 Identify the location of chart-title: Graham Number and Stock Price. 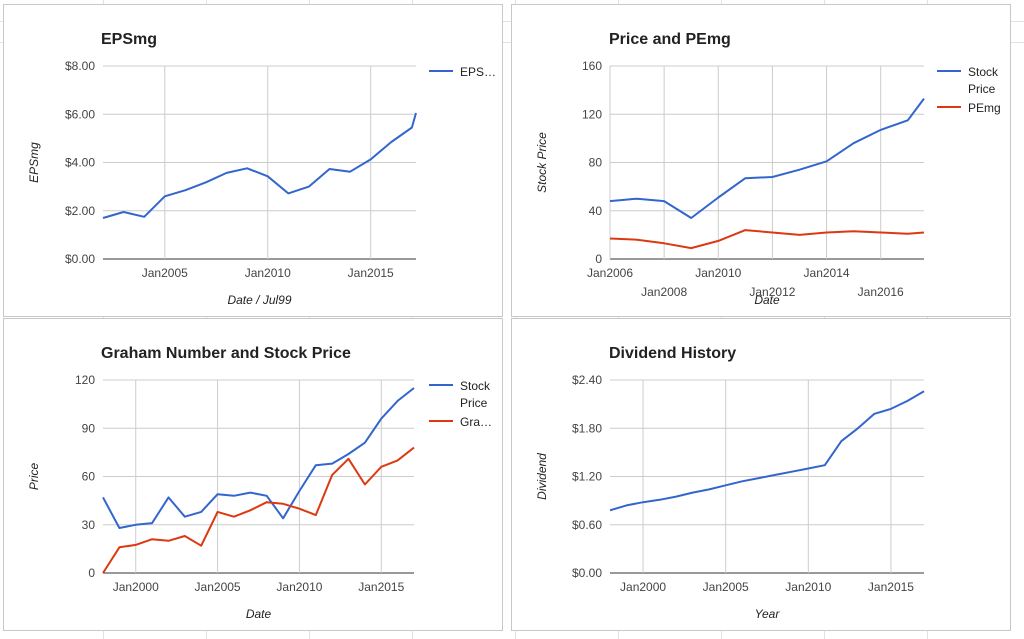
(226, 353).